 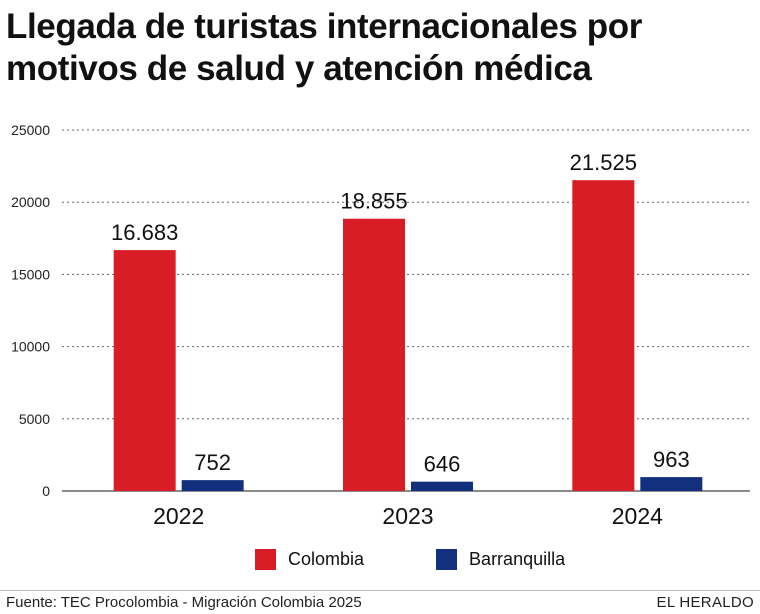 What do you see at coordinates (178, 516) in the screenshot?
I see `x-tick-label-2022: 2022` at bounding box center [178, 516].